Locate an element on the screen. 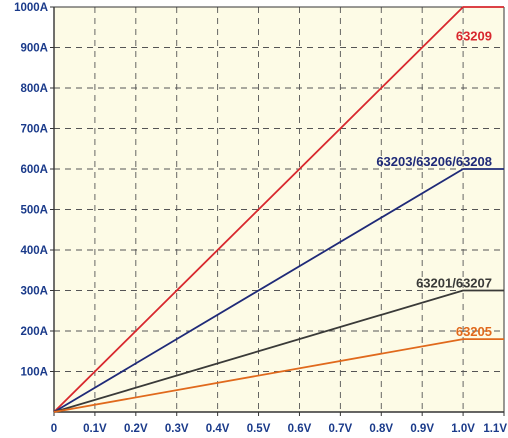  y-tick-label-6: 700A is located at coordinates (35, 130).